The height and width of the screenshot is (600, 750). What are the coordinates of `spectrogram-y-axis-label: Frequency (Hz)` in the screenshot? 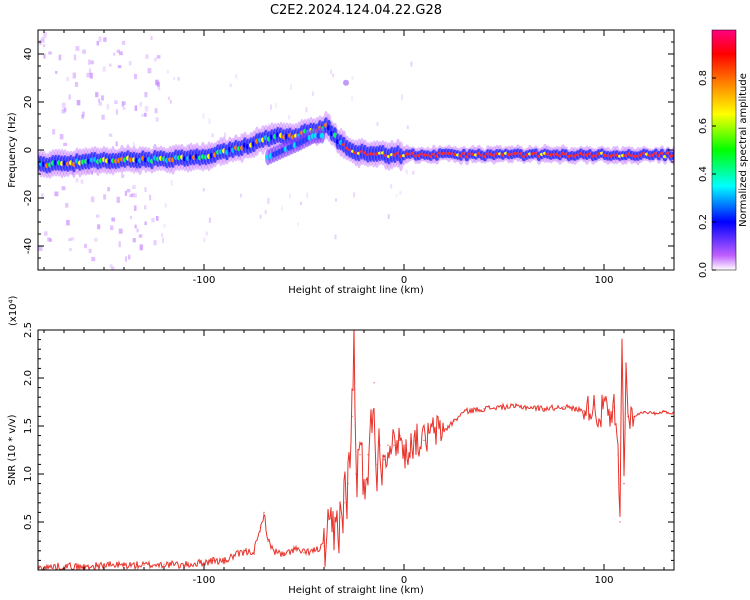 It's located at (12, 150).